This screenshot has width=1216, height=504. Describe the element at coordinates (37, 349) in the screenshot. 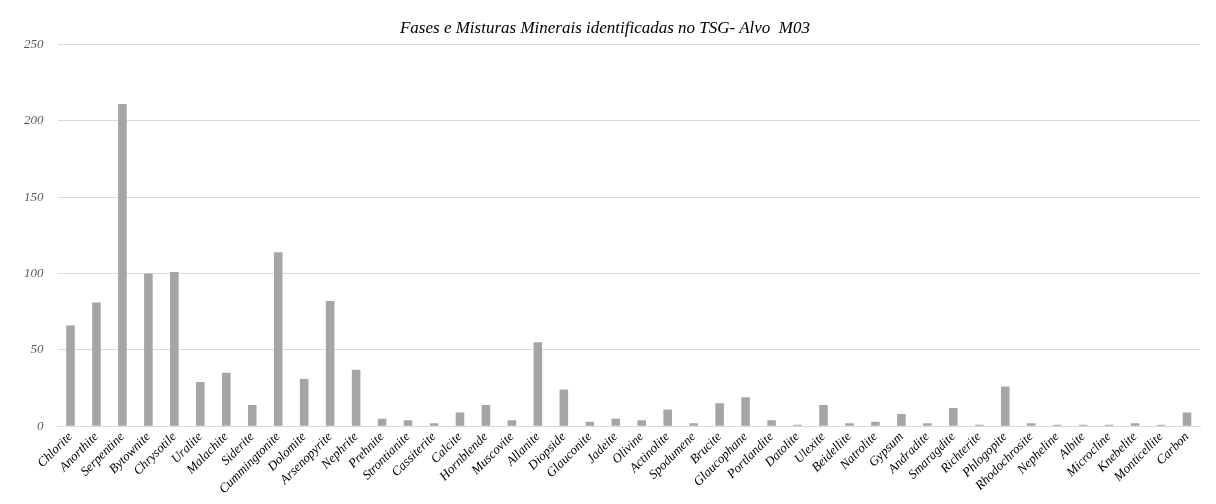

I see `y-tick-label: 50` at that location.